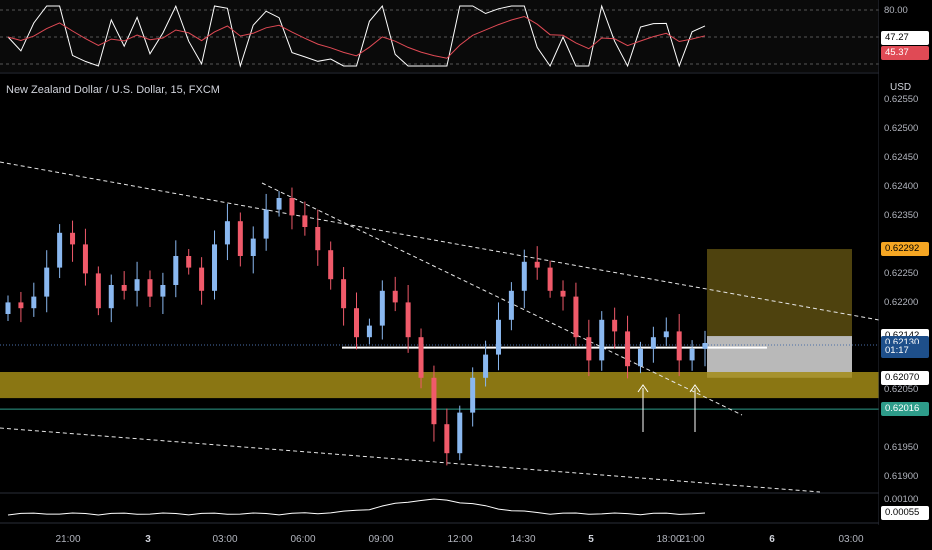  What do you see at coordinates (148, 539) in the screenshot?
I see `time-axis-label: 3` at bounding box center [148, 539].